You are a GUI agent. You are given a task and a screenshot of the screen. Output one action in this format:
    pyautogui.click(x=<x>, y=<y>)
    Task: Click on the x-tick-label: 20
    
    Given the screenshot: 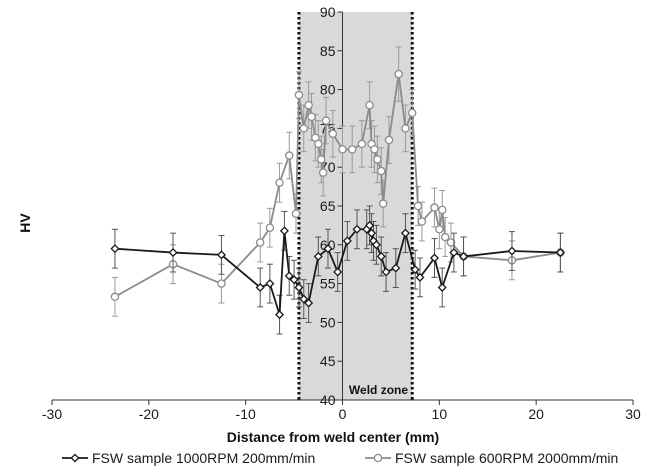 What is the action you would take?
    pyautogui.click(x=536, y=414)
    